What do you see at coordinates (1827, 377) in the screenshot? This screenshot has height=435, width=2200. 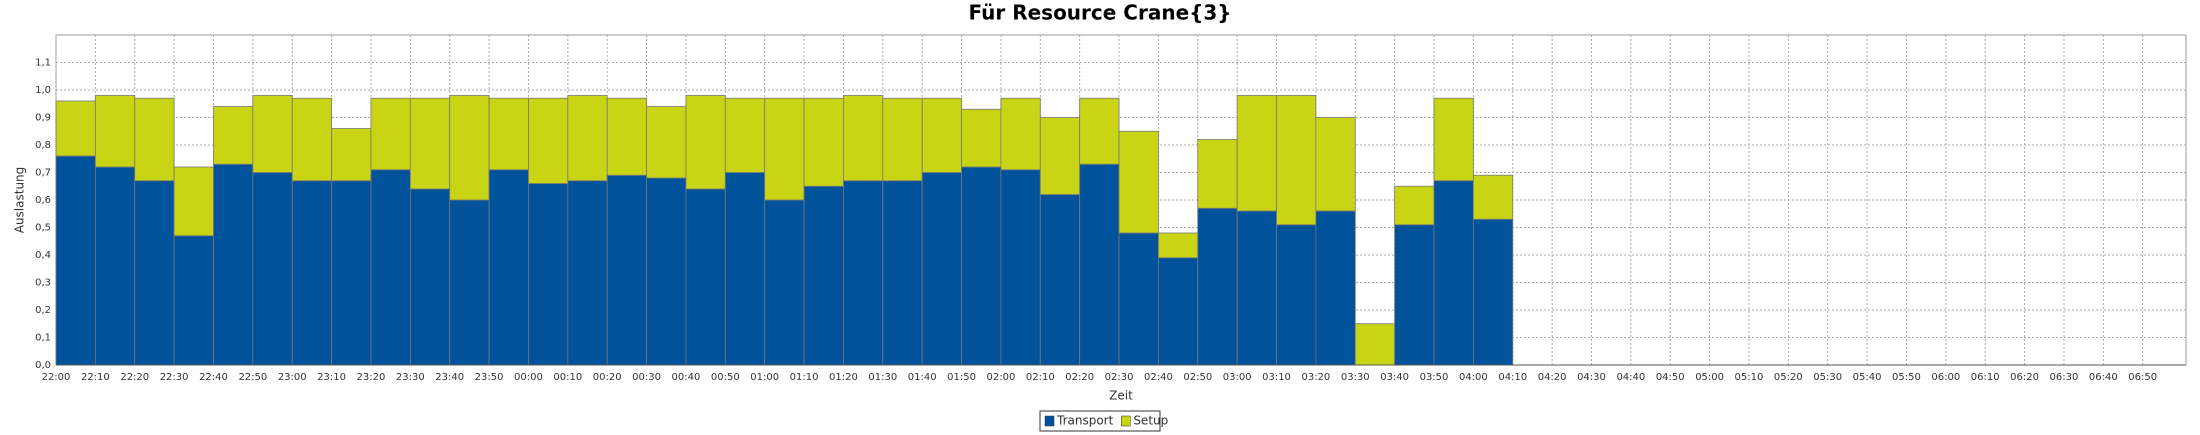 I see `x-tick-label: 05:30` at bounding box center [1827, 377].